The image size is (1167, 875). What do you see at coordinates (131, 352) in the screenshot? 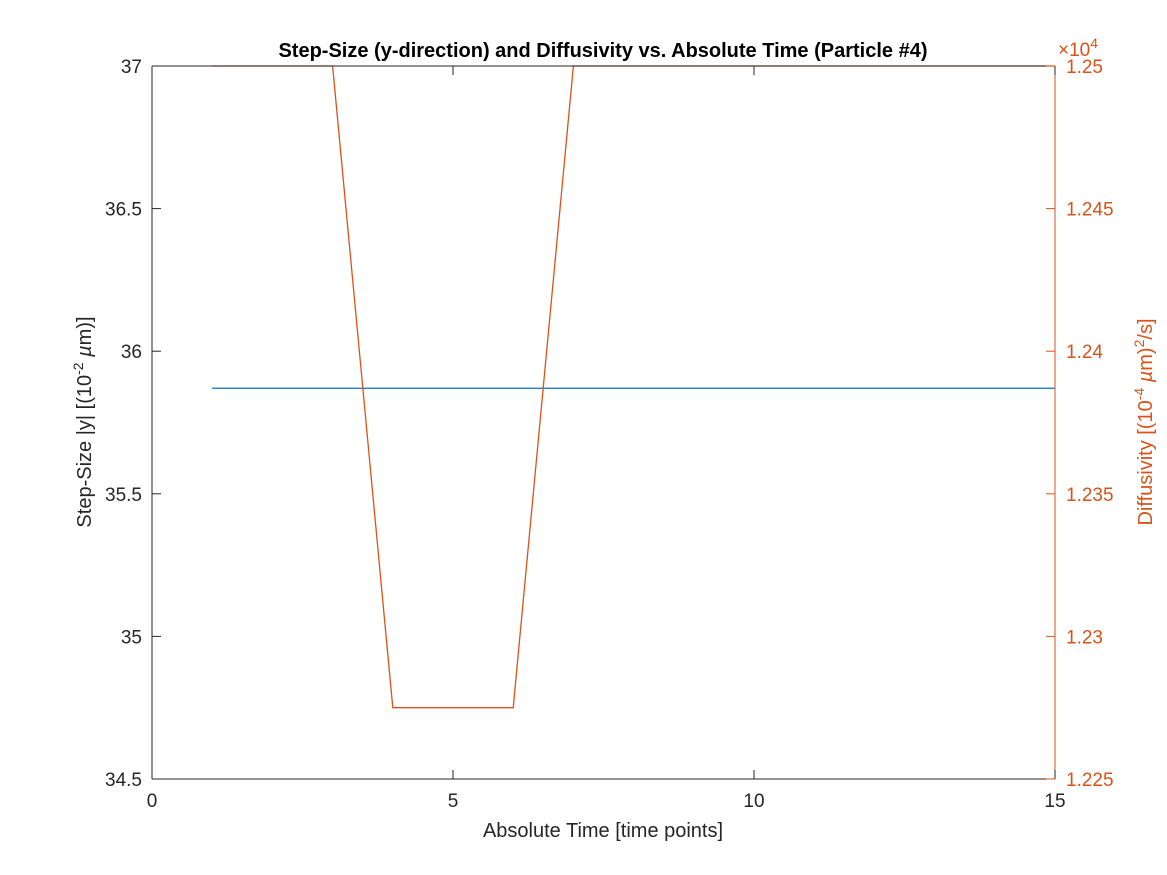
I see `y-left-tick-label: 36` at bounding box center [131, 352].